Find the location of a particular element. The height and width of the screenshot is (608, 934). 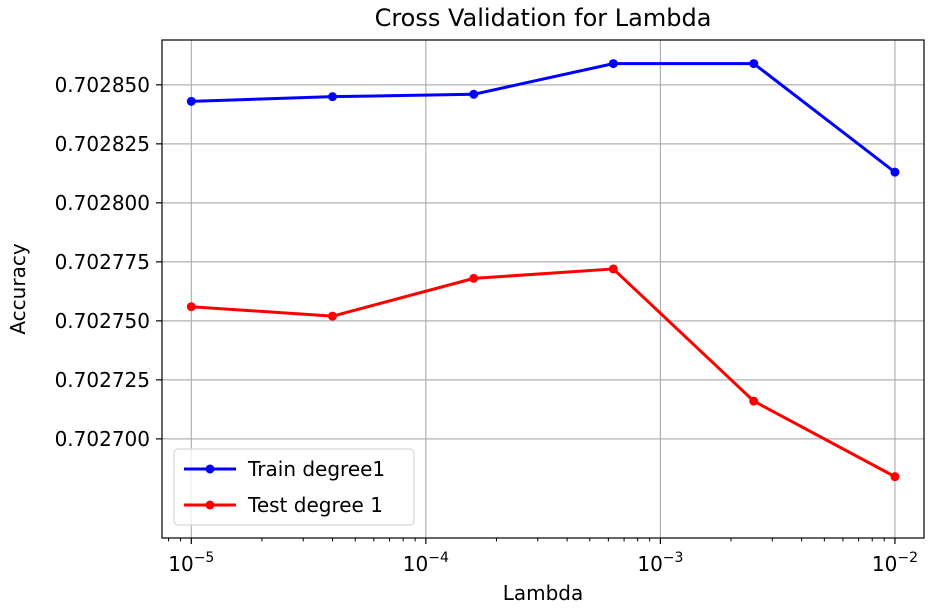

legend: Train degree1 Test degree 1 is located at coordinates (294, 487).